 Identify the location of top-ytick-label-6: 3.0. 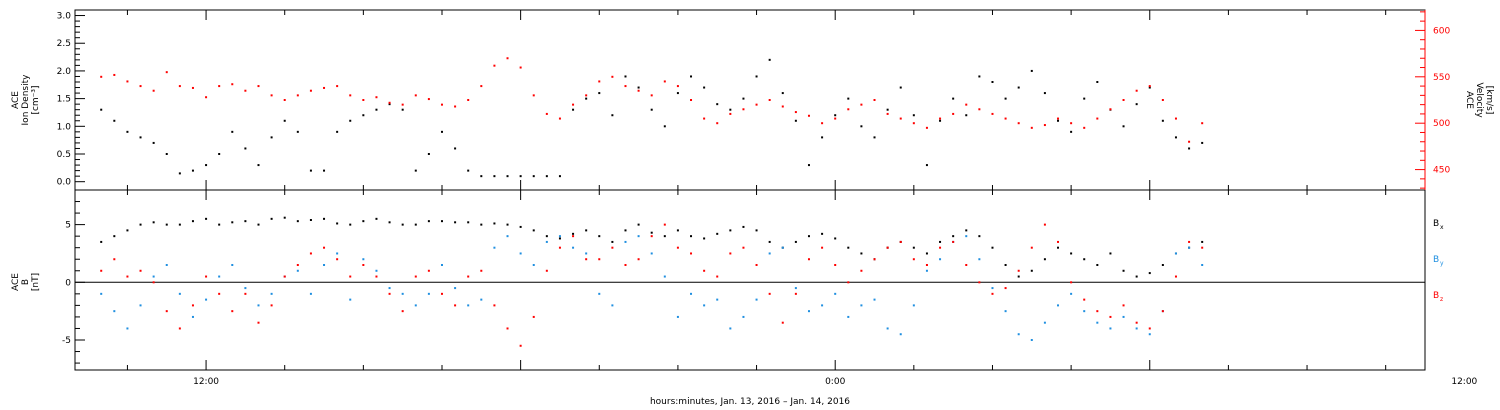
(64, 17).